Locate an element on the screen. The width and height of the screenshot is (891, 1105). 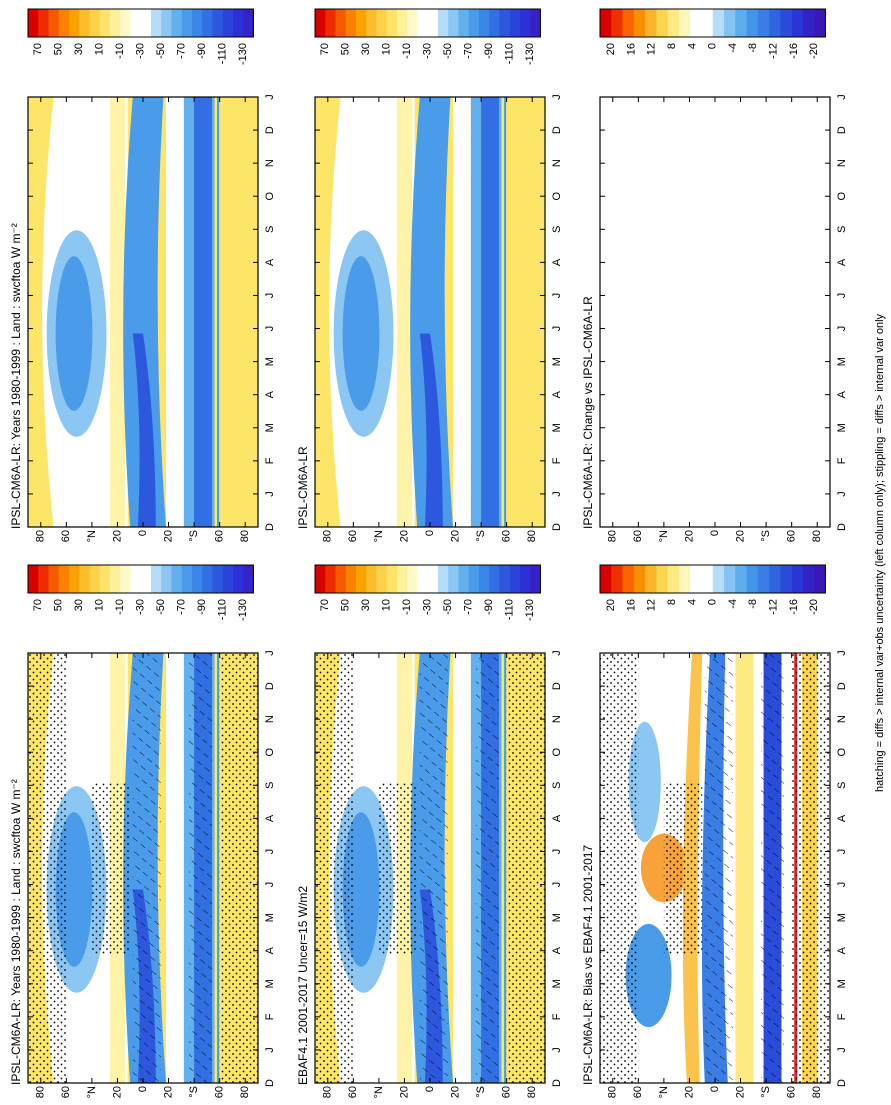
month-label: F is located at coordinates (842, 1016).